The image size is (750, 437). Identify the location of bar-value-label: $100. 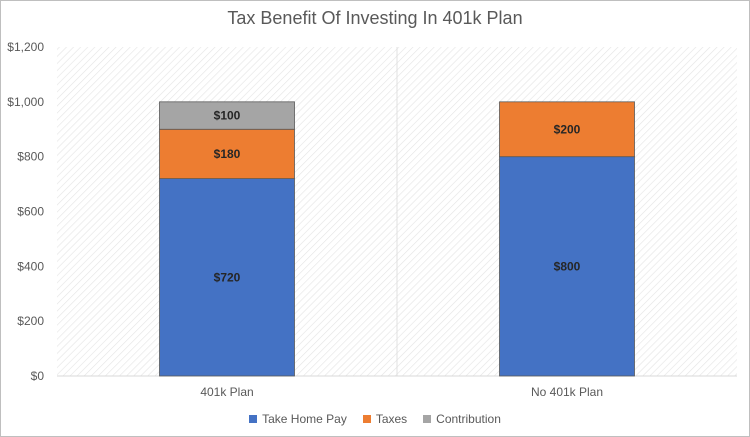
(227, 116).